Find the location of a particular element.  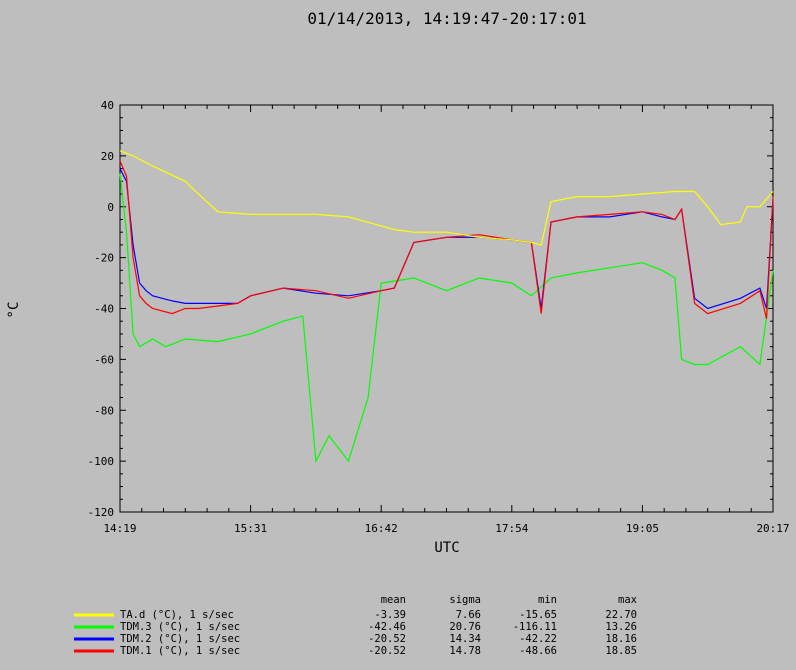

x-tick-labels: 14:19 15:31 16:42 17:54 19:05 20:17 is located at coordinates (446, 528).